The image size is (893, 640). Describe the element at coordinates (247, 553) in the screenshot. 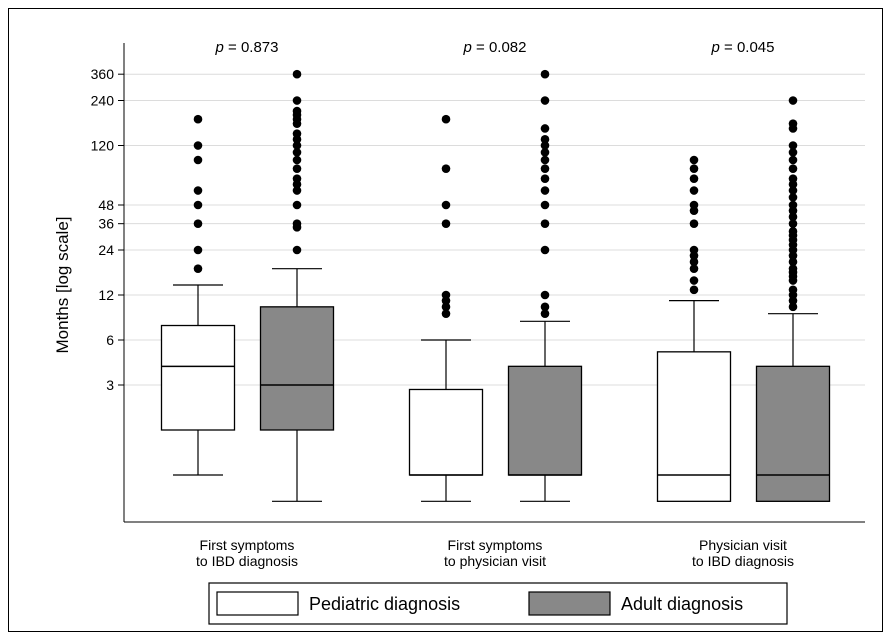

I see `category-label: First symptoms to IBD diagnosis` at that location.